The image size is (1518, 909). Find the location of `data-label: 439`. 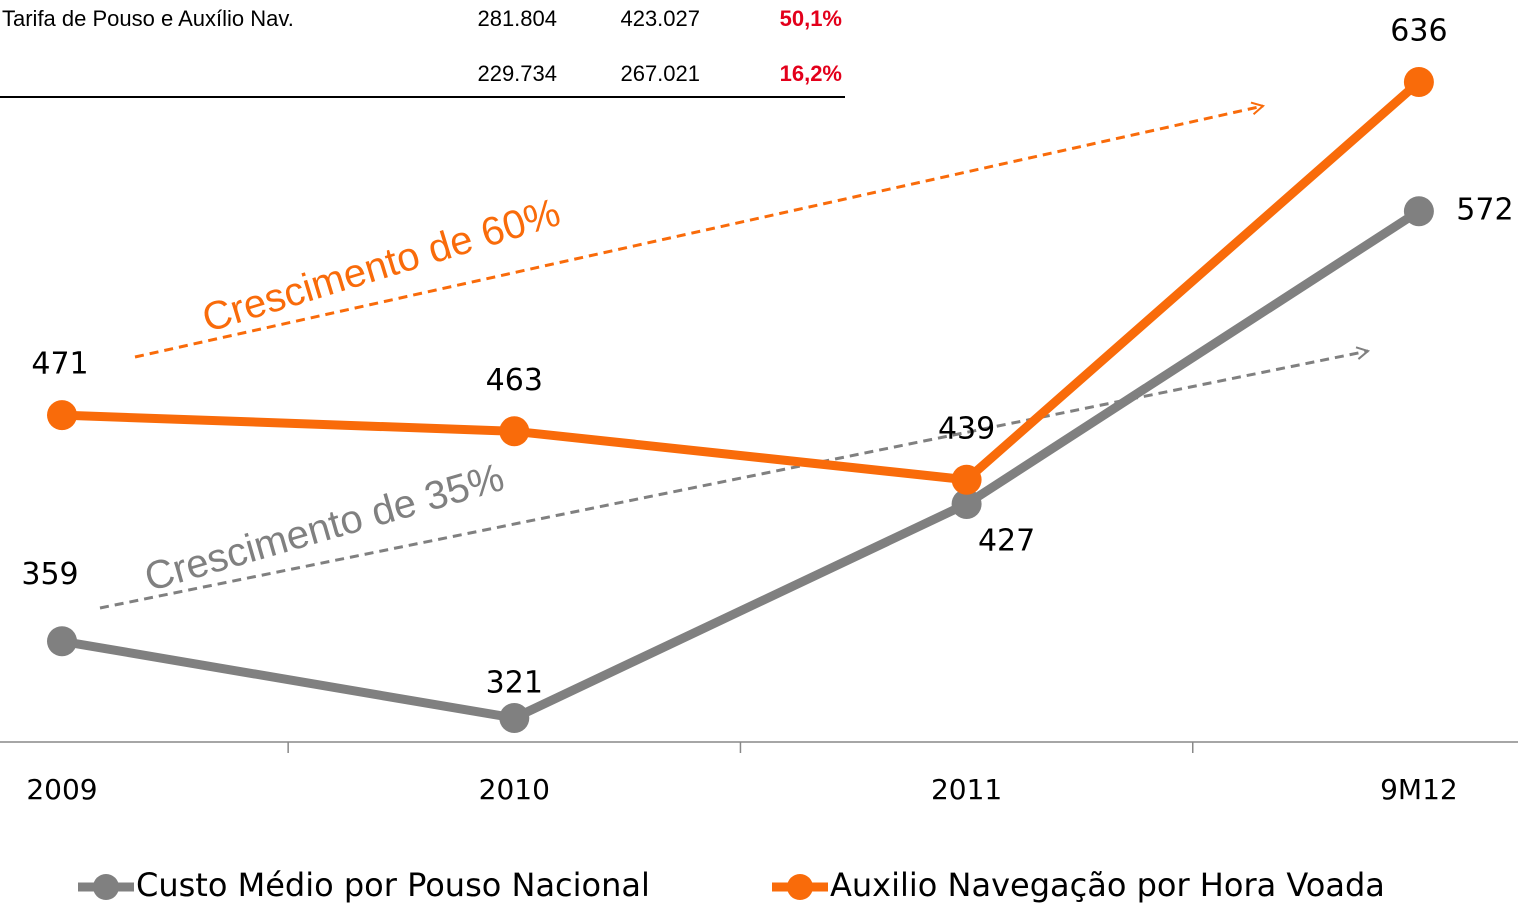

data-label: 439 is located at coordinates (966, 428).